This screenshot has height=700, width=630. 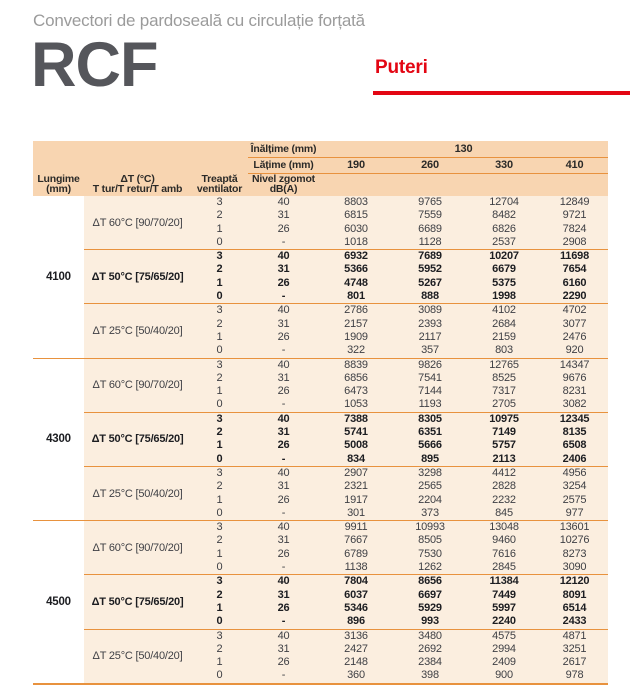 I want to click on length-value: 4500, so click(x=58, y=602).